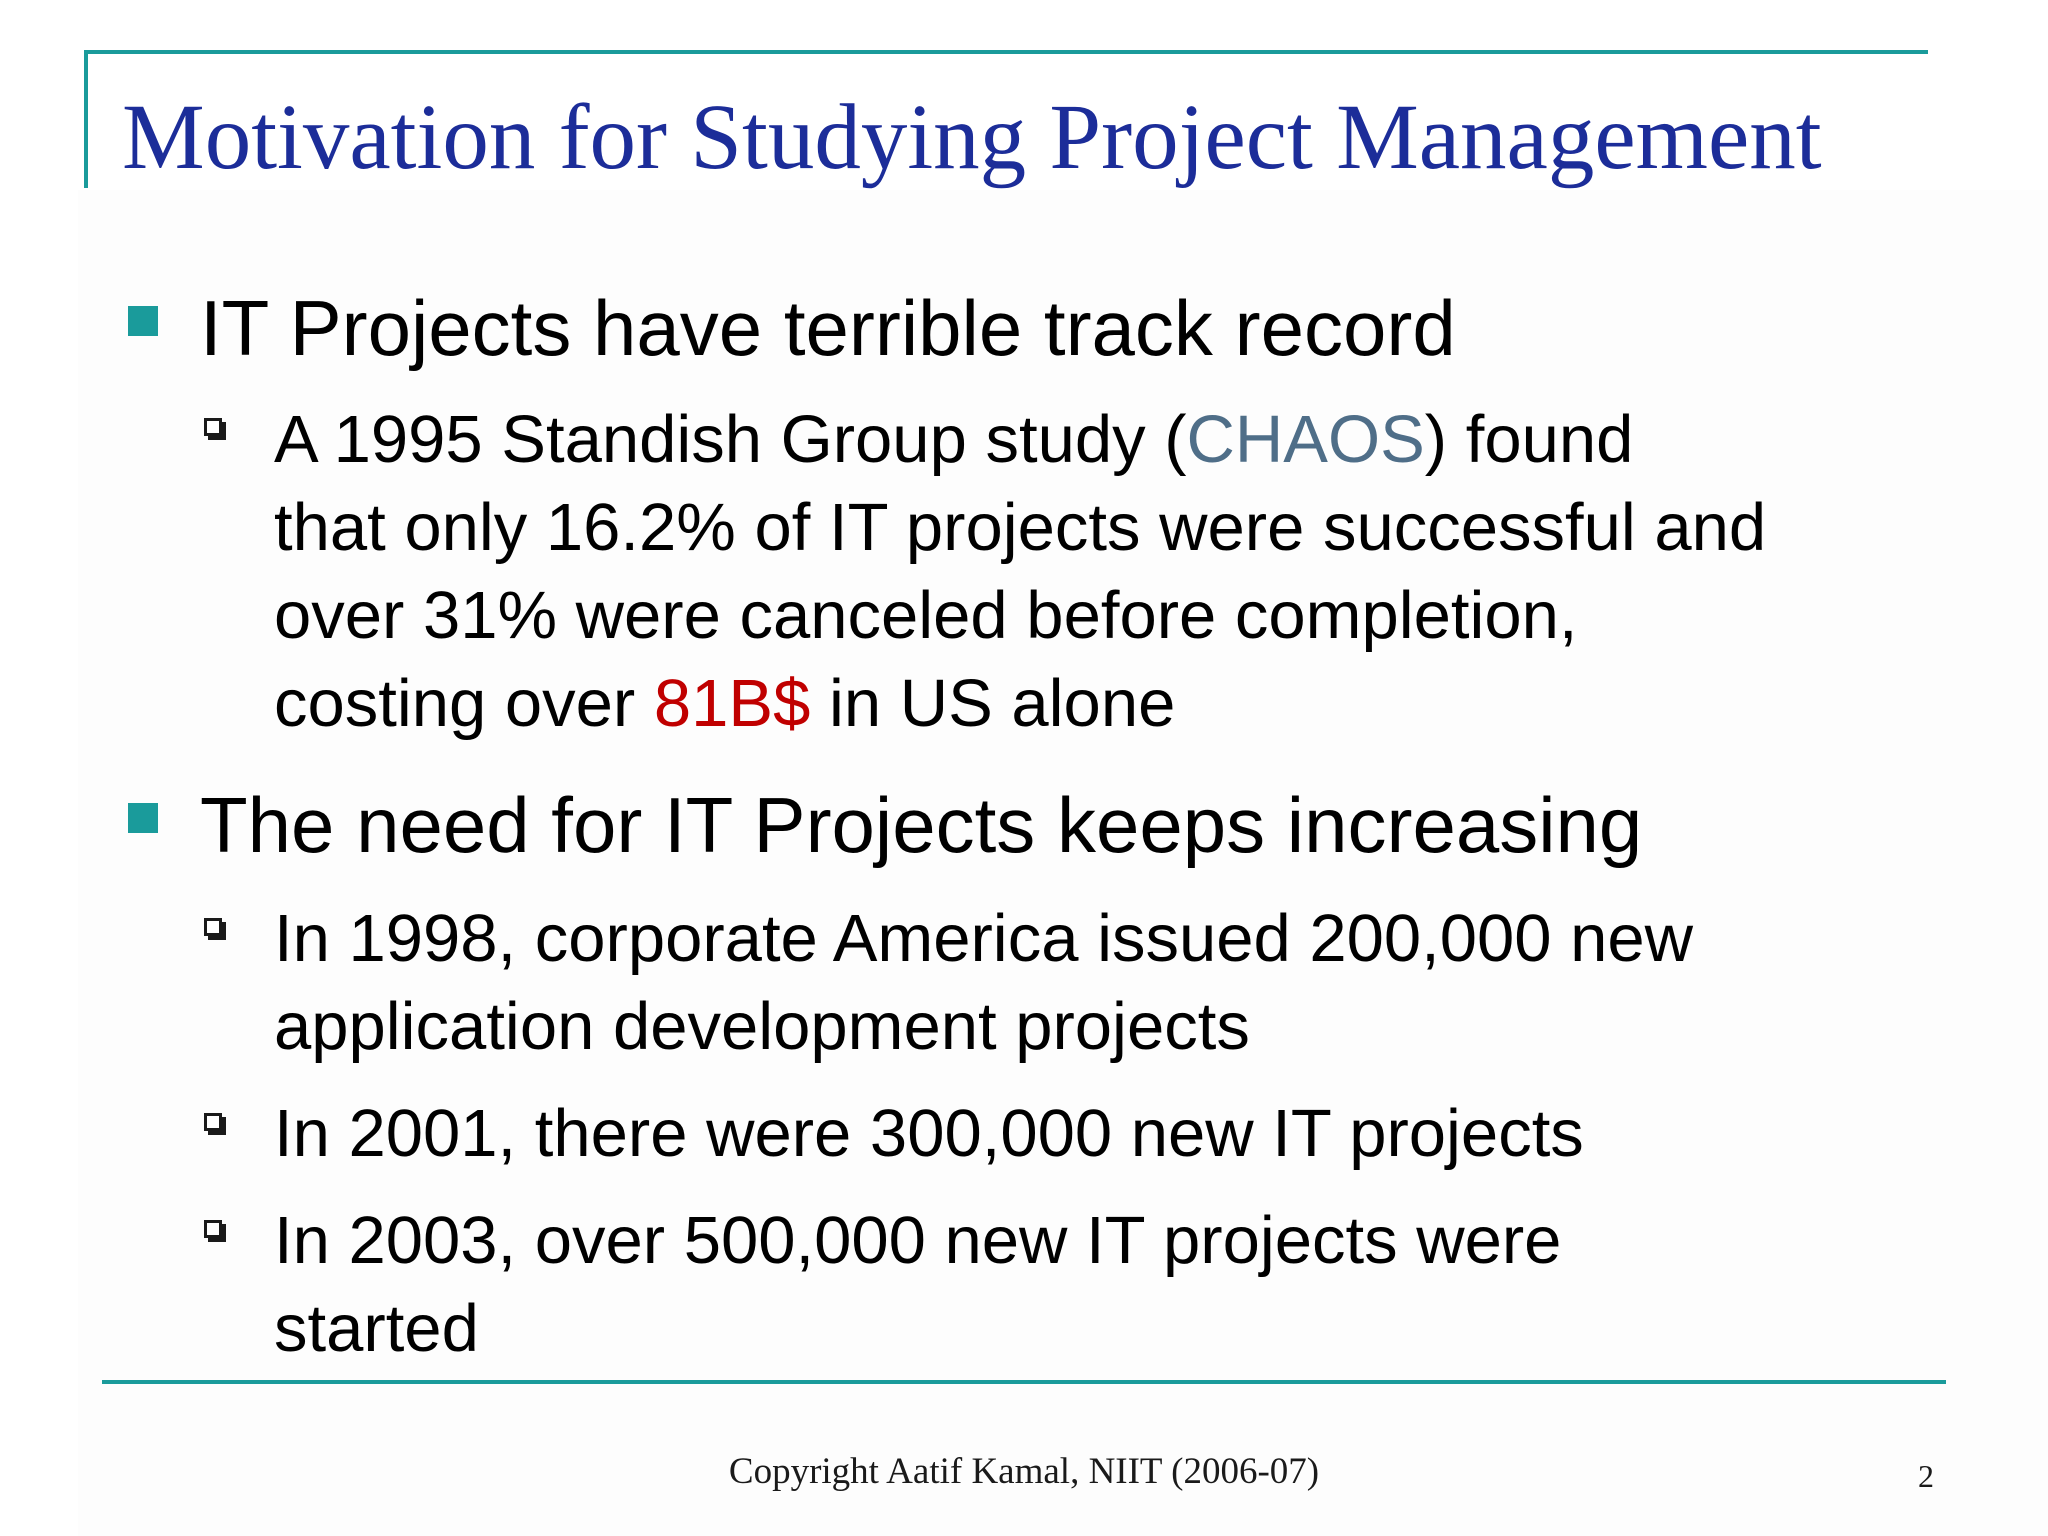 The image size is (2048, 1536). What do you see at coordinates (1926, 1476) in the screenshot?
I see `slide-number: 2` at bounding box center [1926, 1476].